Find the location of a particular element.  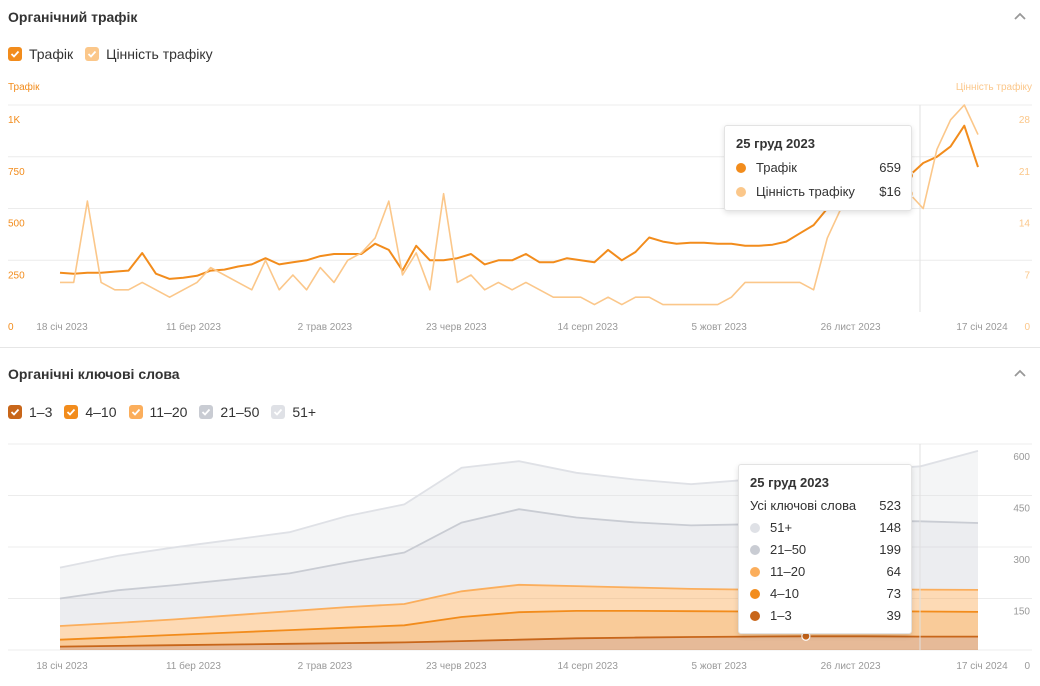

tooltip-row-label: 21–50 is located at coordinates (788, 549).